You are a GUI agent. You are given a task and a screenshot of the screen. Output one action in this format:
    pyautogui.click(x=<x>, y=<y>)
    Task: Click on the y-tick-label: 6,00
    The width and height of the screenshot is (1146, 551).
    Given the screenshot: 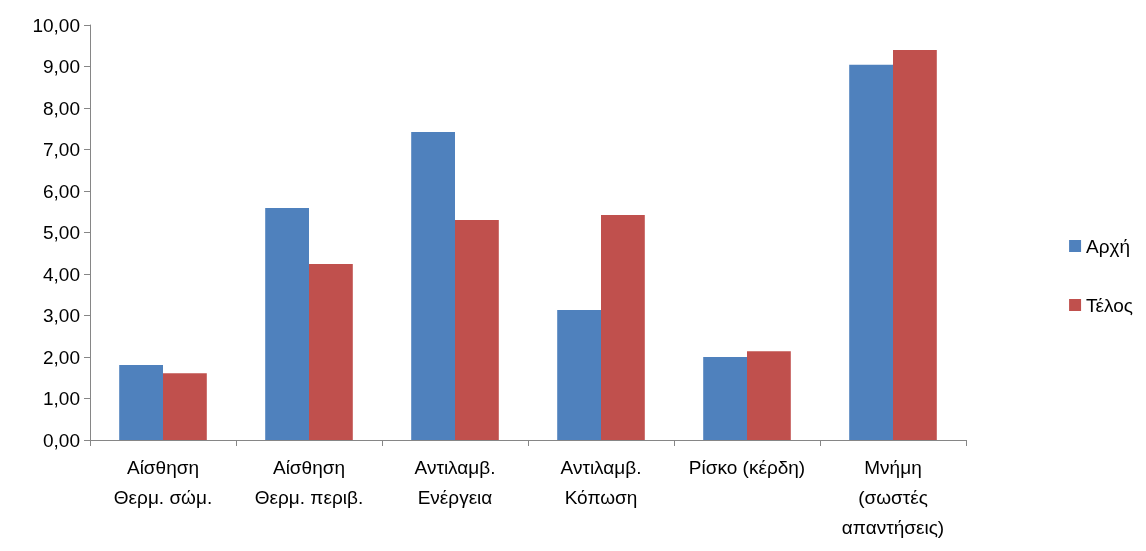 What is the action you would take?
    pyautogui.click(x=61, y=191)
    